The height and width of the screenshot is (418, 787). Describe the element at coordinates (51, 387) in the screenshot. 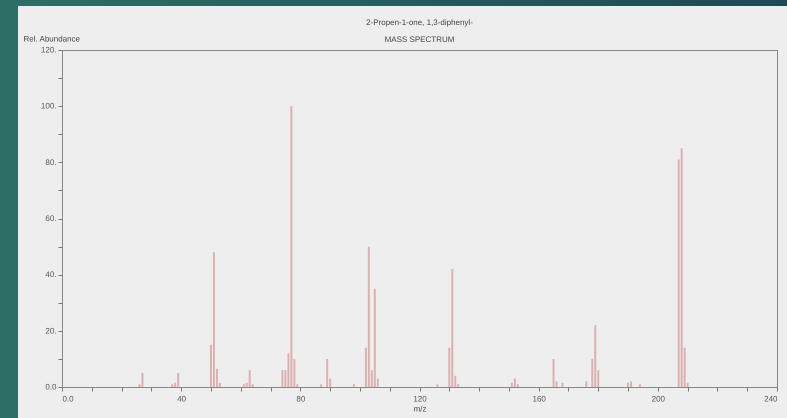

I see `y-tick-label: 0.0` at that location.